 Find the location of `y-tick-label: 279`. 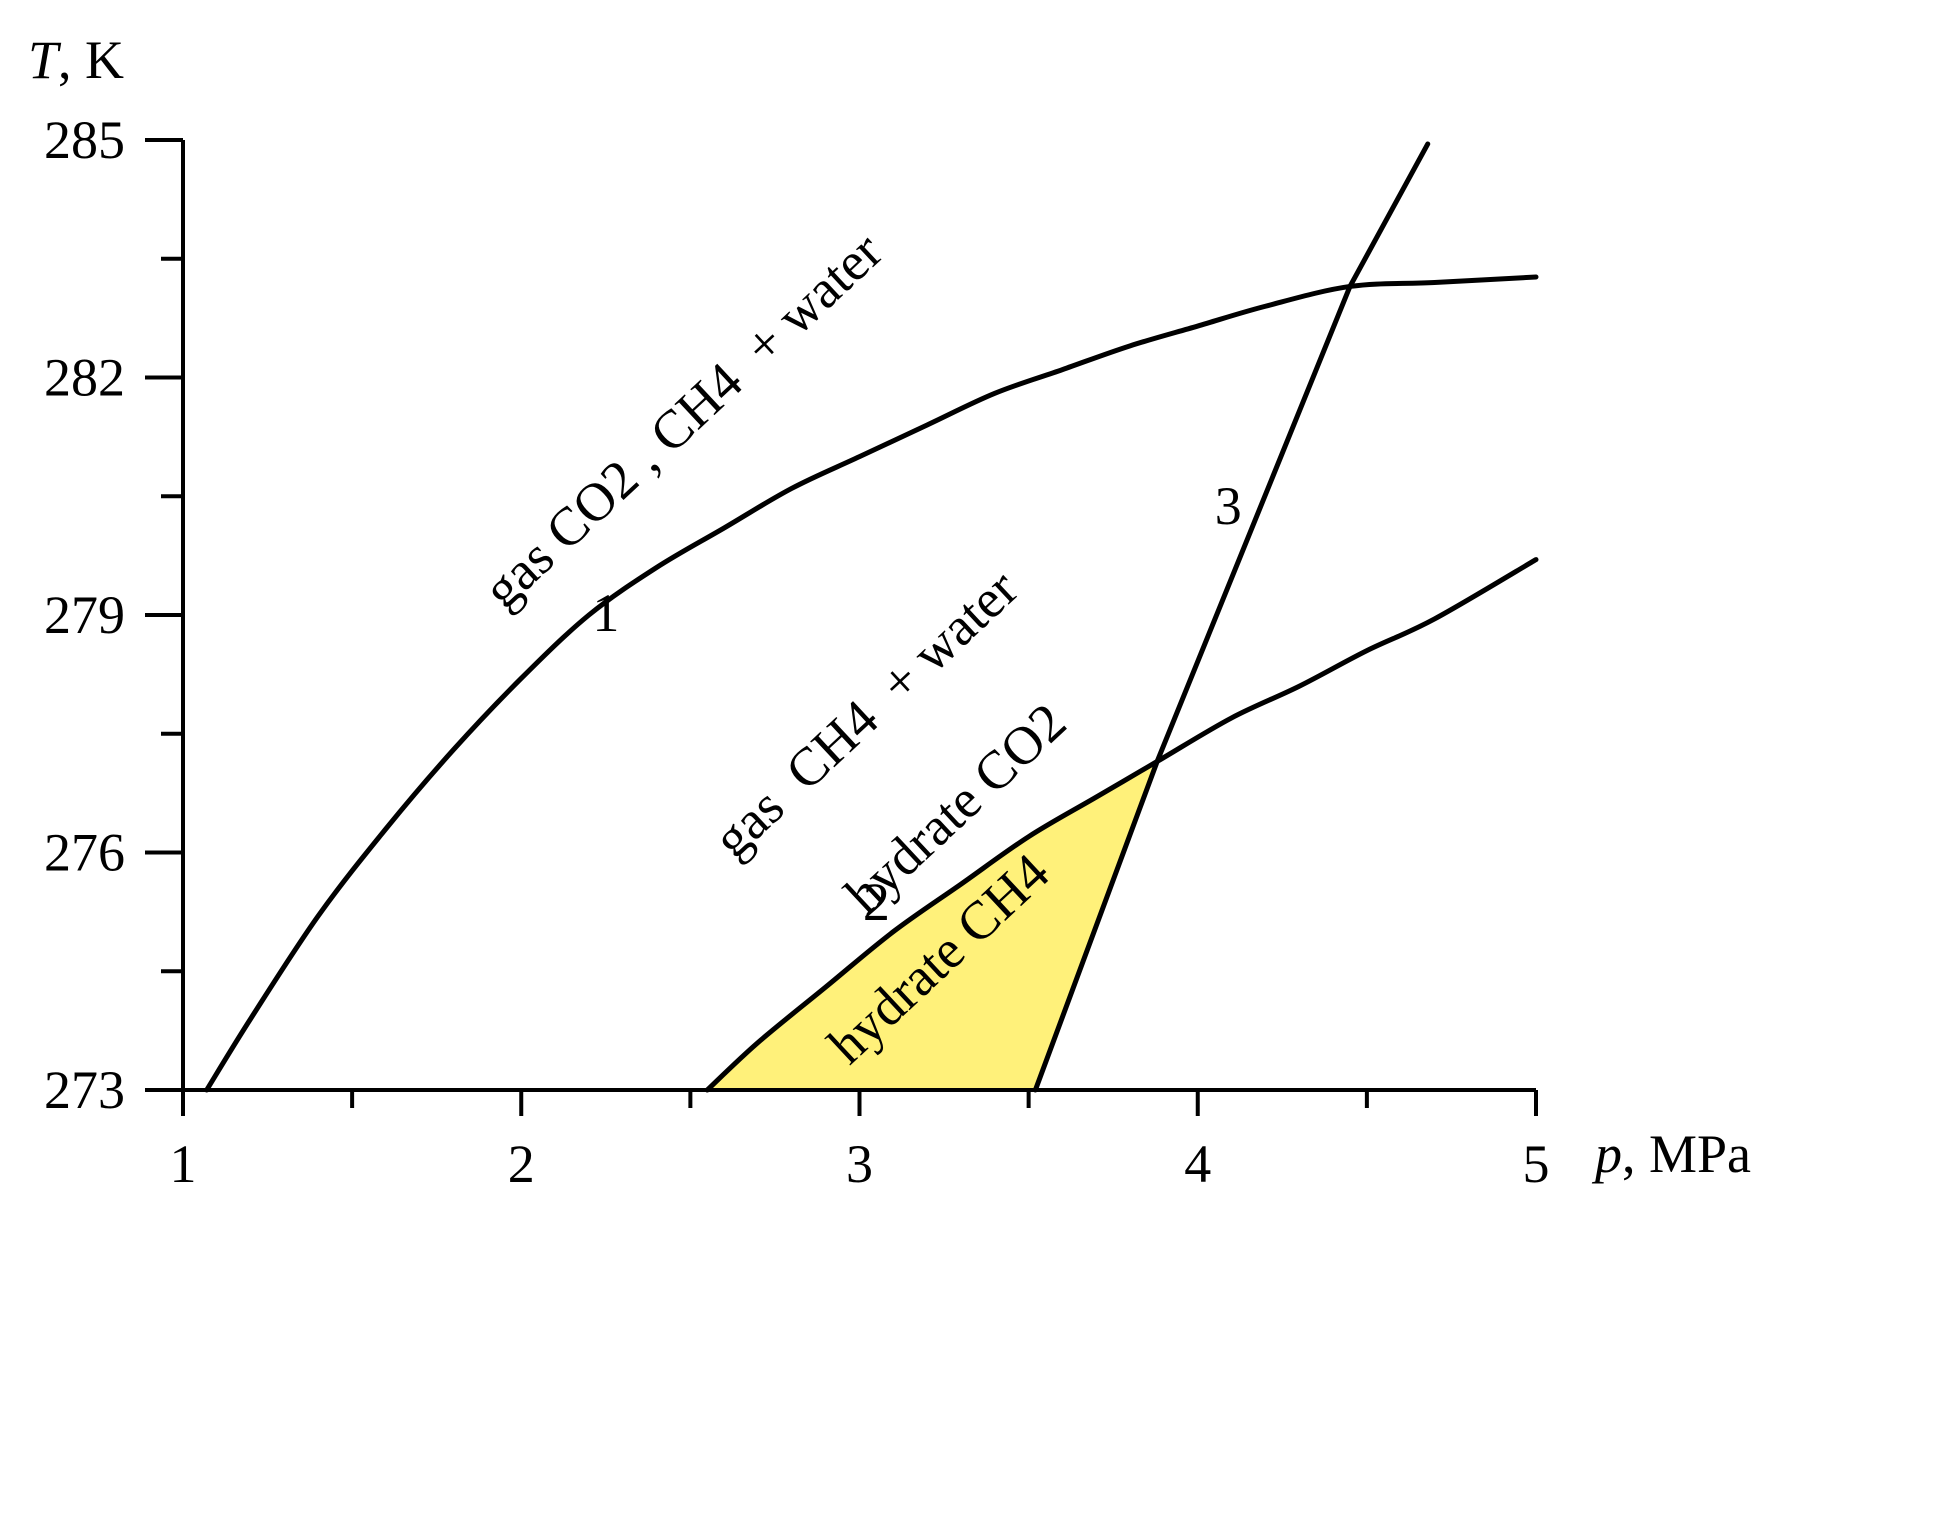

y-tick-label: 279 is located at coordinates (84, 615).